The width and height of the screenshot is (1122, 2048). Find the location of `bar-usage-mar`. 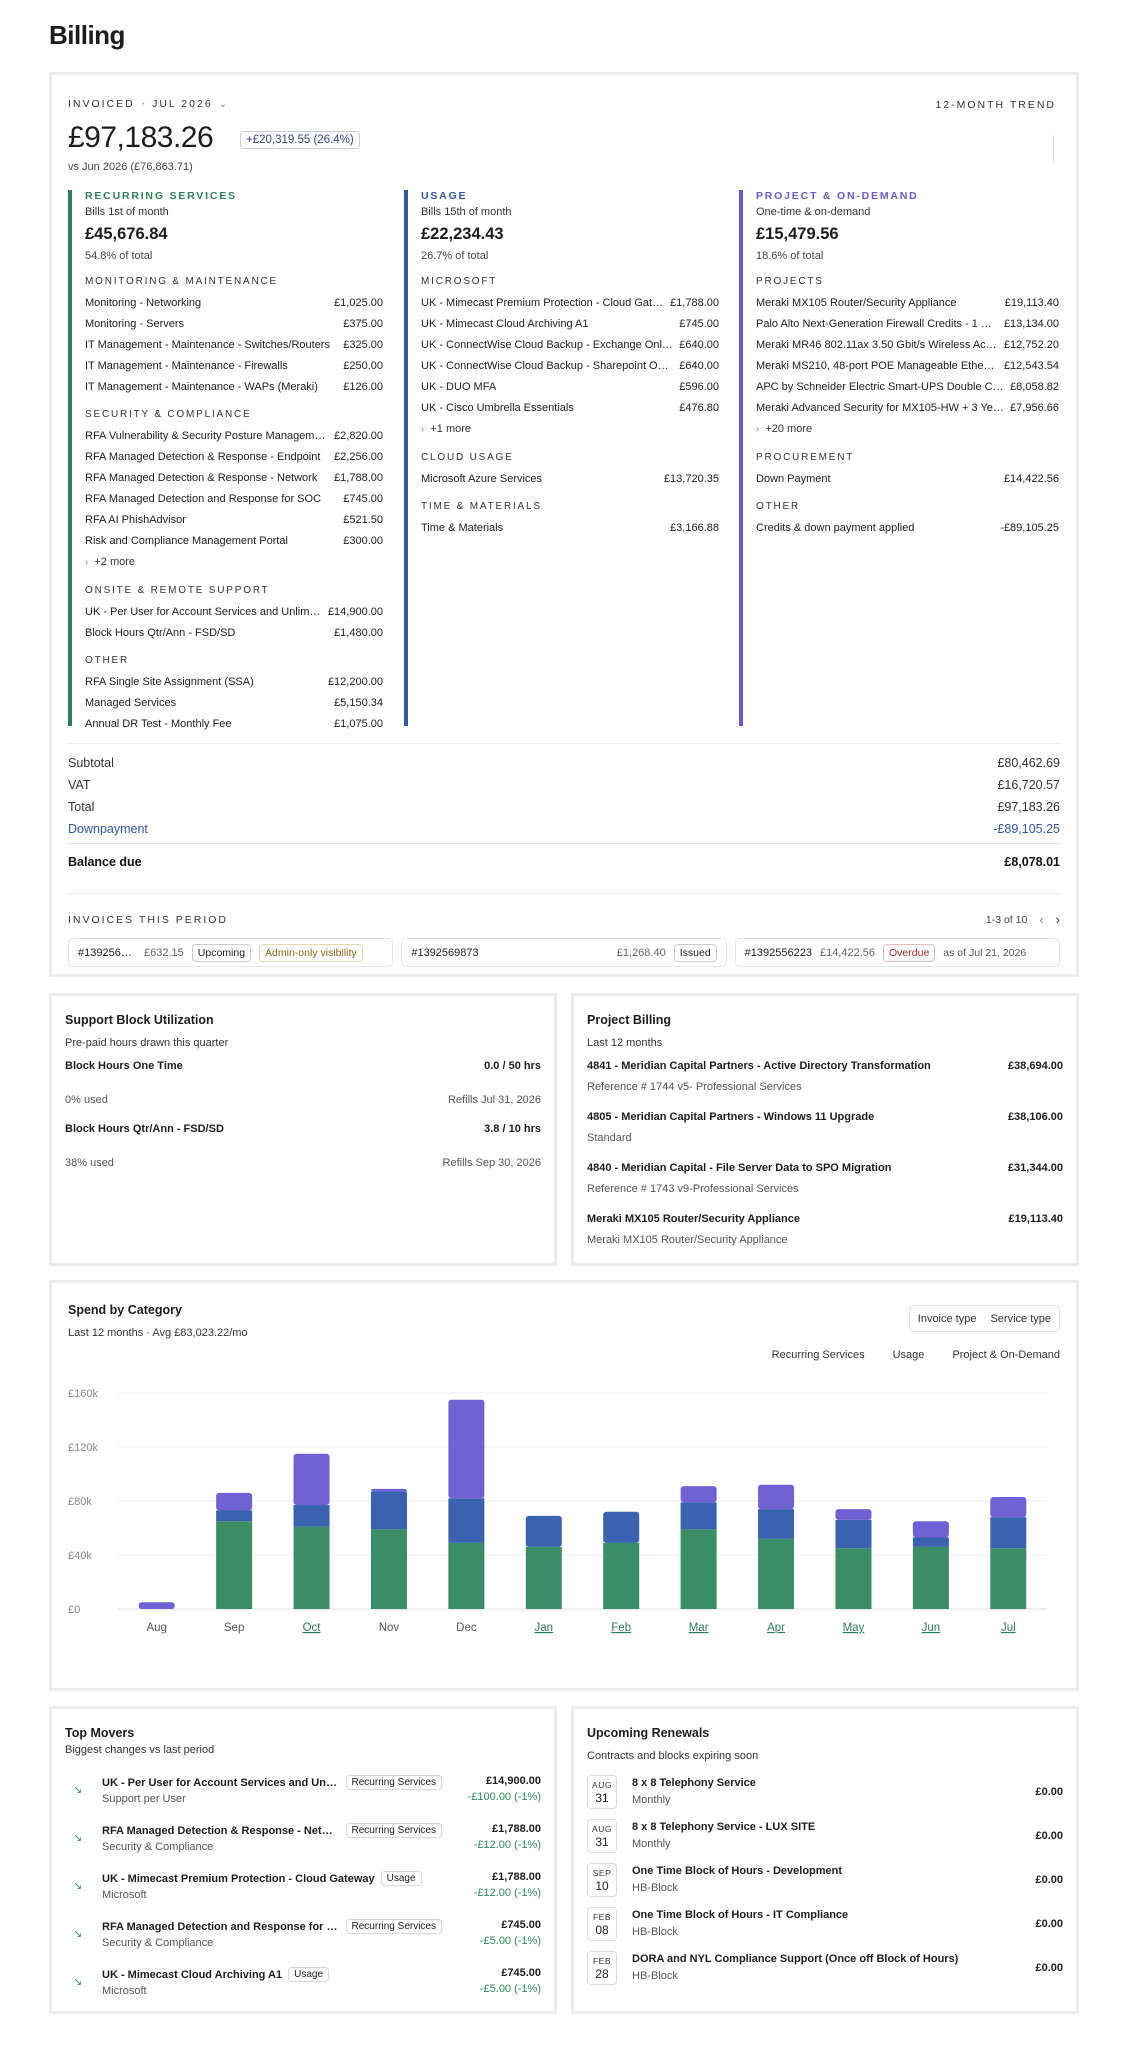

bar-usage-mar is located at coordinates (698, 1516).